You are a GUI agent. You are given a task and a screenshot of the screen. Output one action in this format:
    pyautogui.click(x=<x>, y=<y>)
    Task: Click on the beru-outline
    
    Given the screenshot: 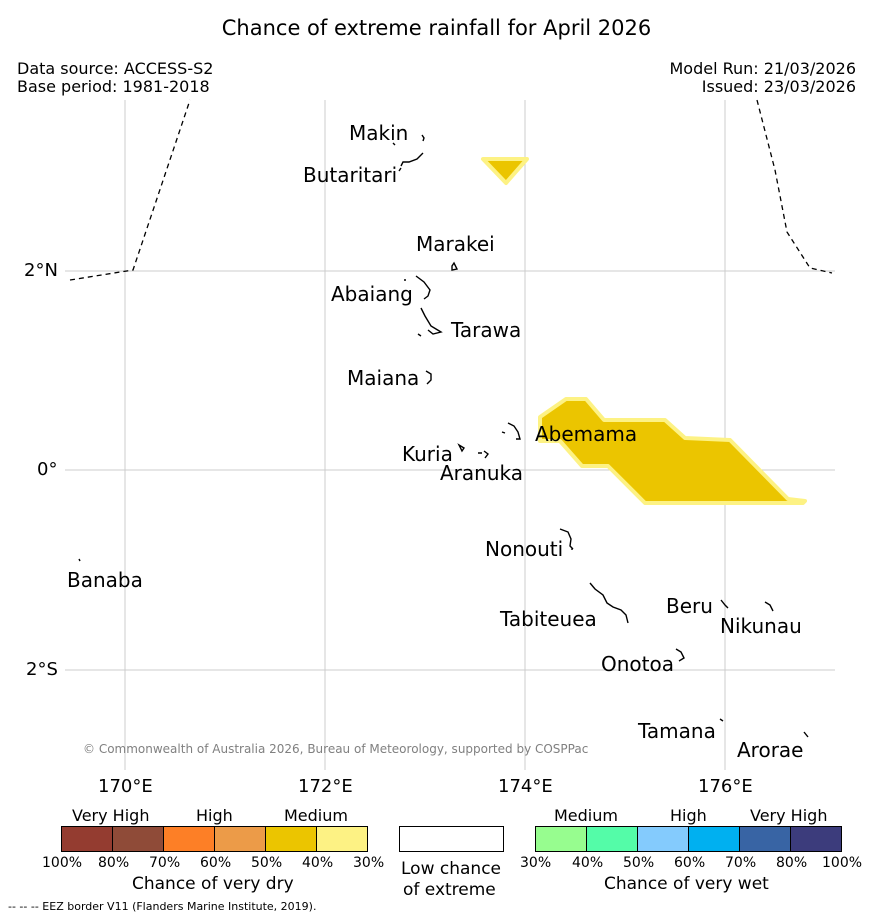 What is the action you would take?
    pyautogui.click(x=724, y=604)
    